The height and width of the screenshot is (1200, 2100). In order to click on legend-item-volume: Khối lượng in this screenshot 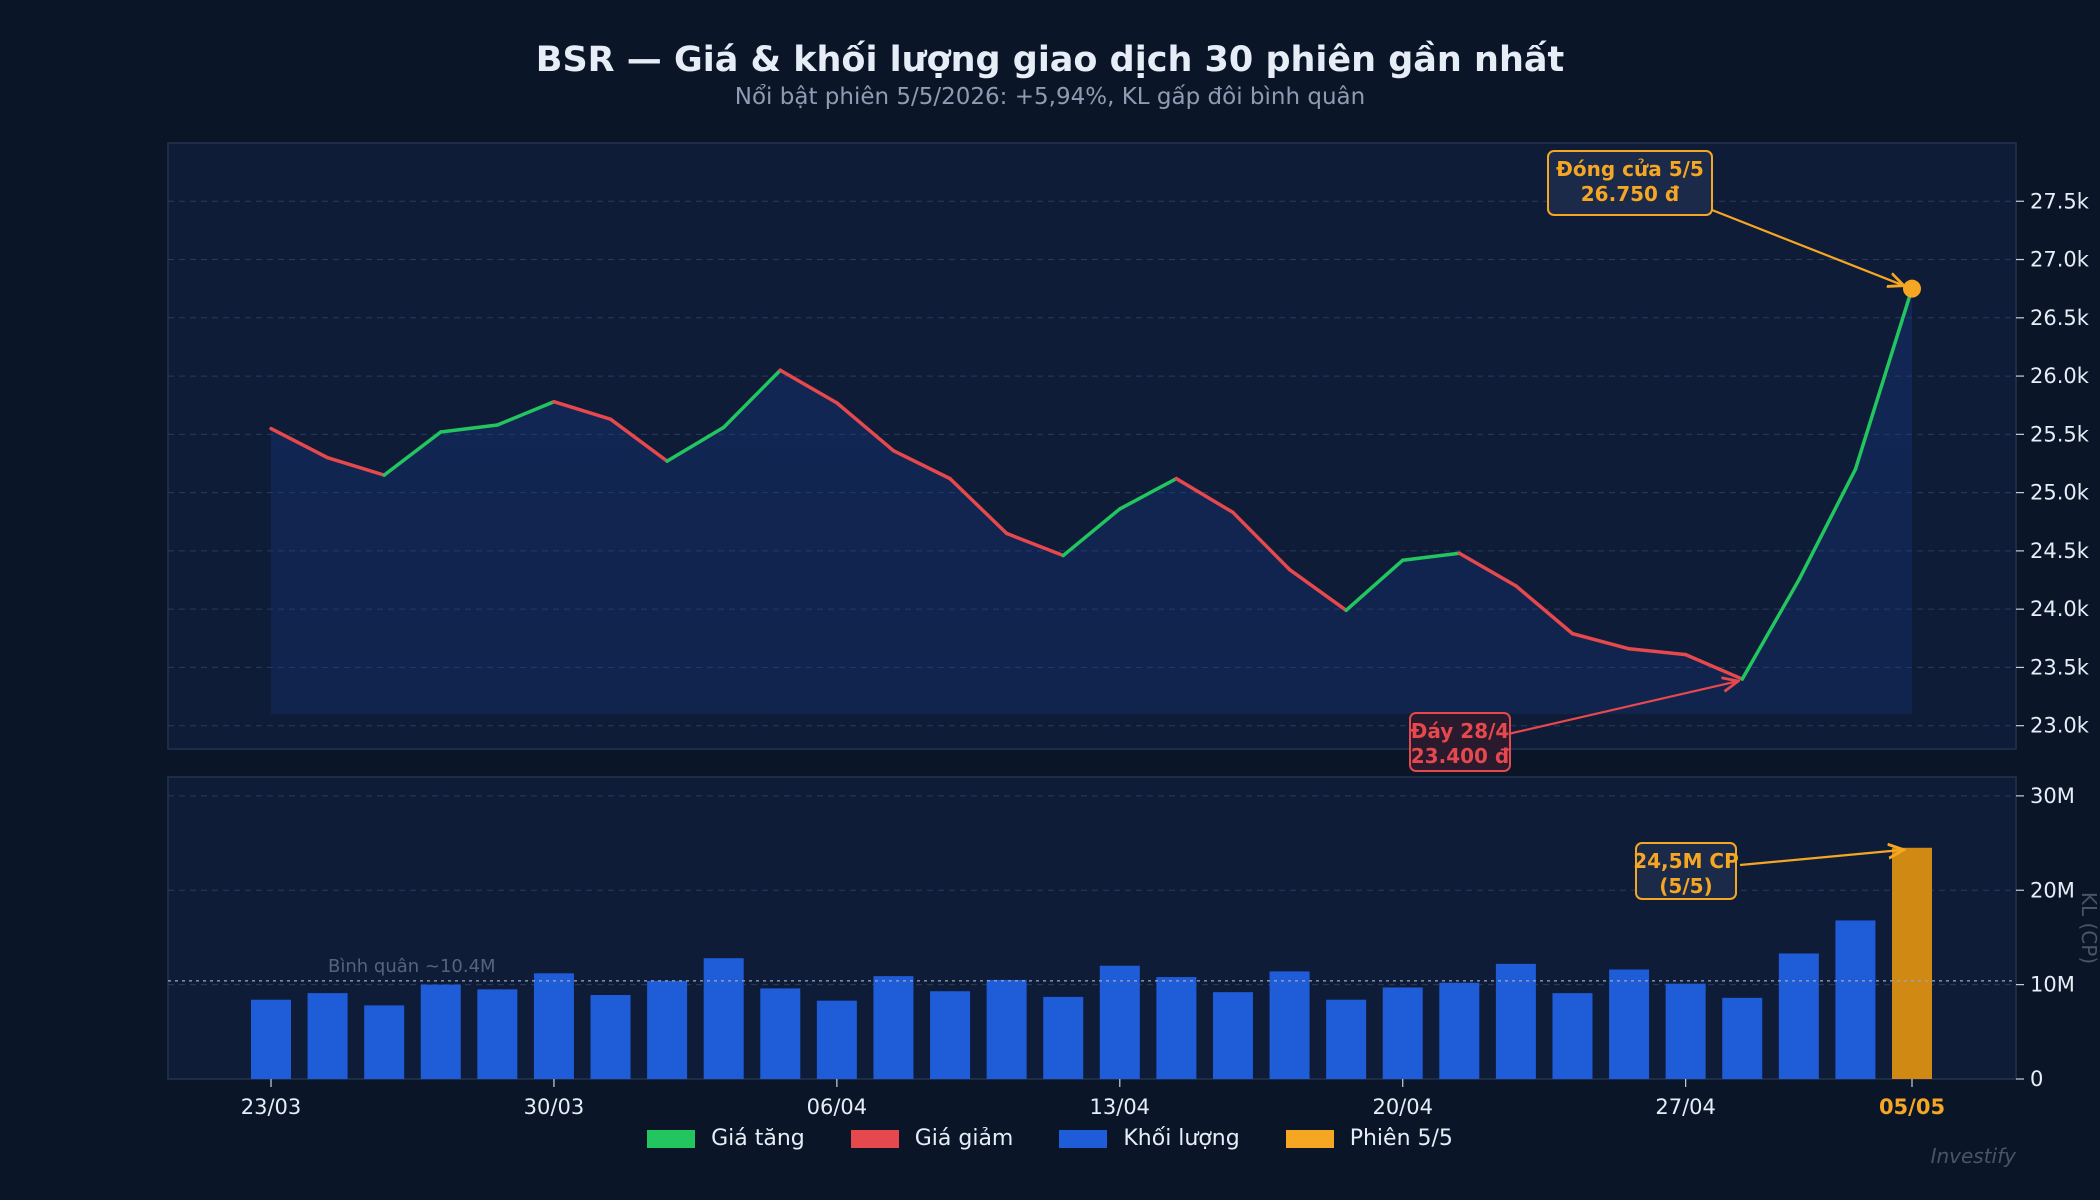, I will do `click(1149, 1138)`.